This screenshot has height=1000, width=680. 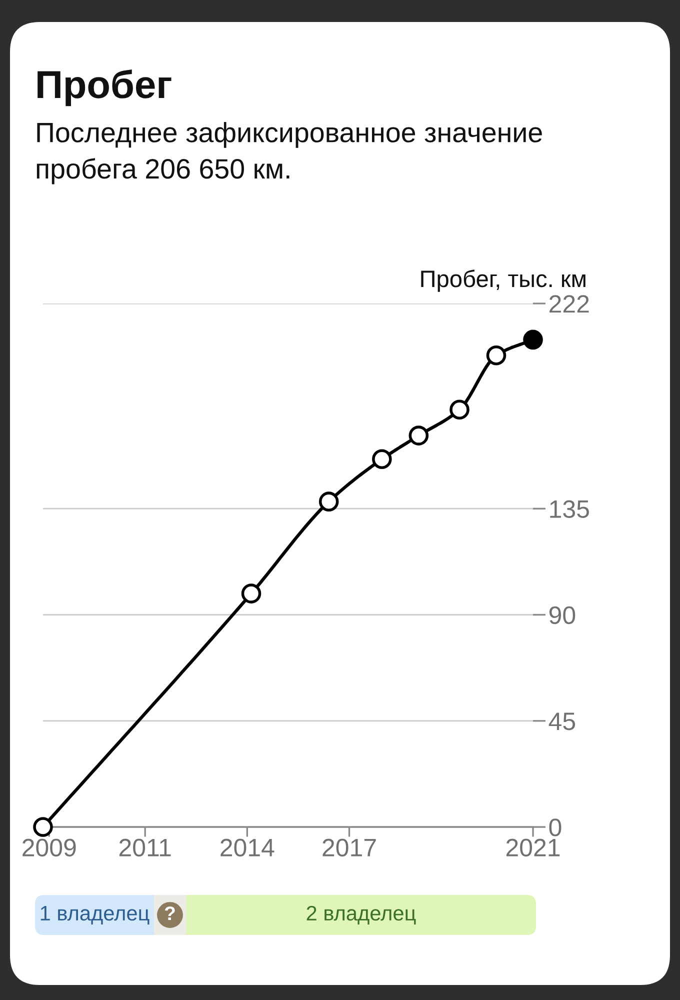 What do you see at coordinates (569, 304) in the screenshot?
I see `y-tick-label: 222` at bounding box center [569, 304].